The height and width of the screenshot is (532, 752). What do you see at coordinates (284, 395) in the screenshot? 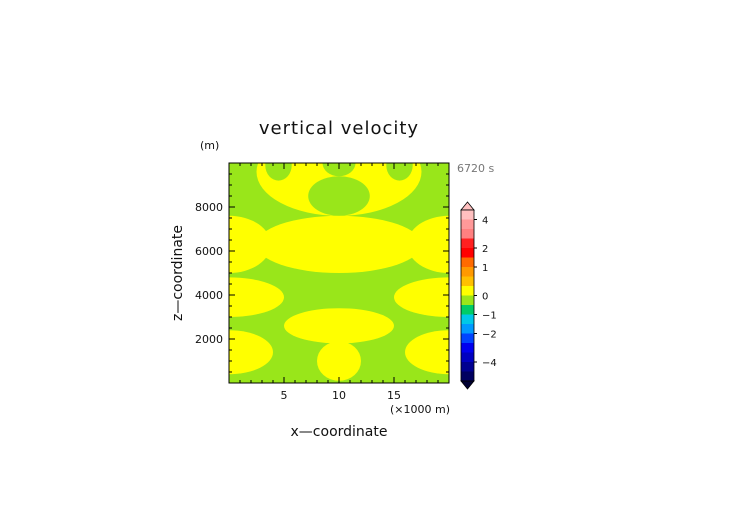
I see `x-tick-label: 5` at bounding box center [284, 395].